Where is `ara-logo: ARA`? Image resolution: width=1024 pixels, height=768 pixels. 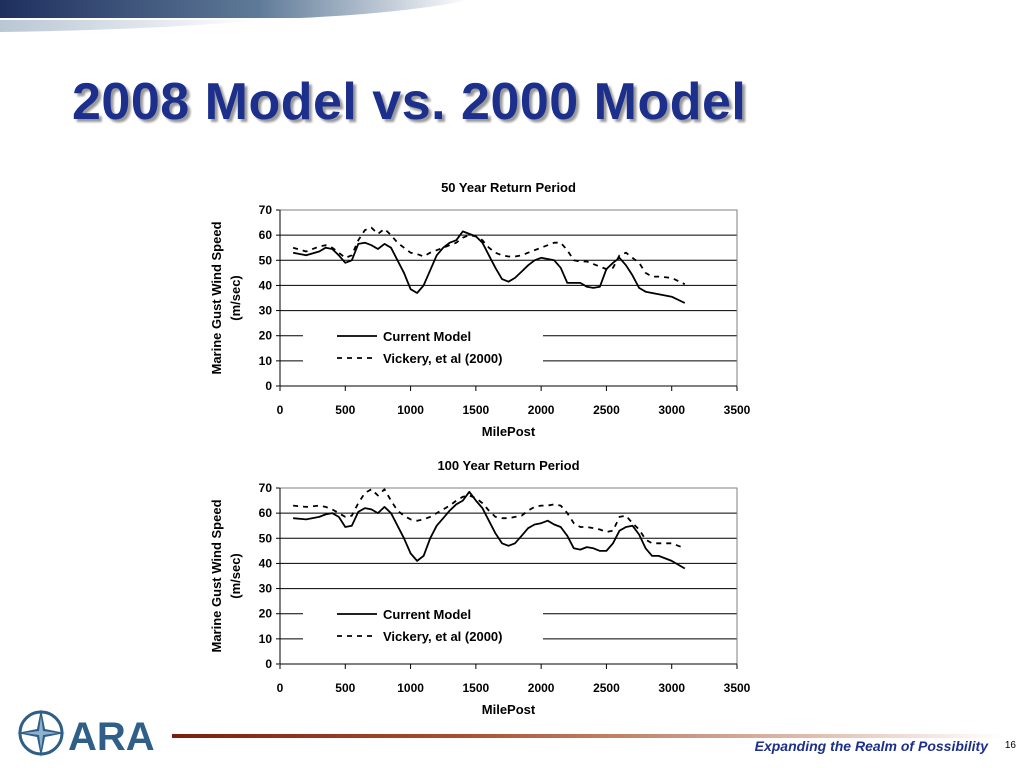
ara-logo: ARA is located at coordinates (86, 733).